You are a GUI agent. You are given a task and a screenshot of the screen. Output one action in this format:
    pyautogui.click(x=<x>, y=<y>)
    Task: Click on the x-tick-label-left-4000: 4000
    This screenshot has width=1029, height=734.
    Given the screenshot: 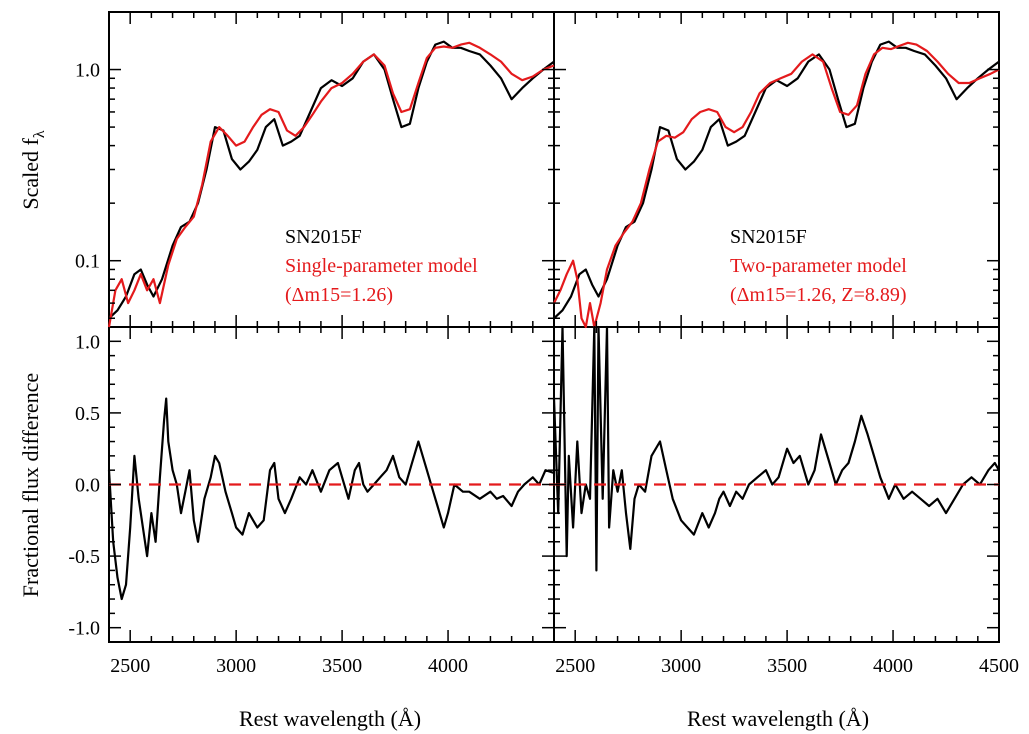 What is the action you would take?
    pyautogui.click(x=448, y=666)
    